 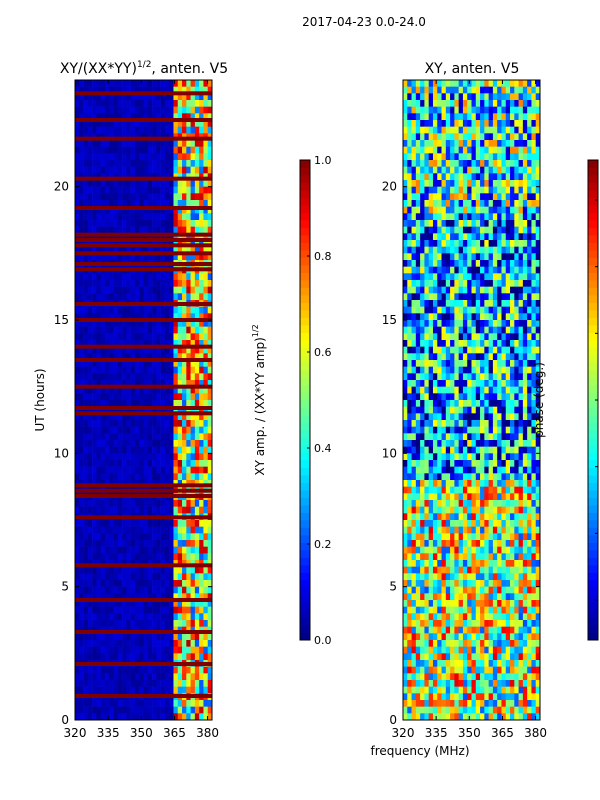 What do you see at coordinates (75, 733) in the screenshot?
I see `amp-x-tick-label: 320` at bounding box center [75, 733].